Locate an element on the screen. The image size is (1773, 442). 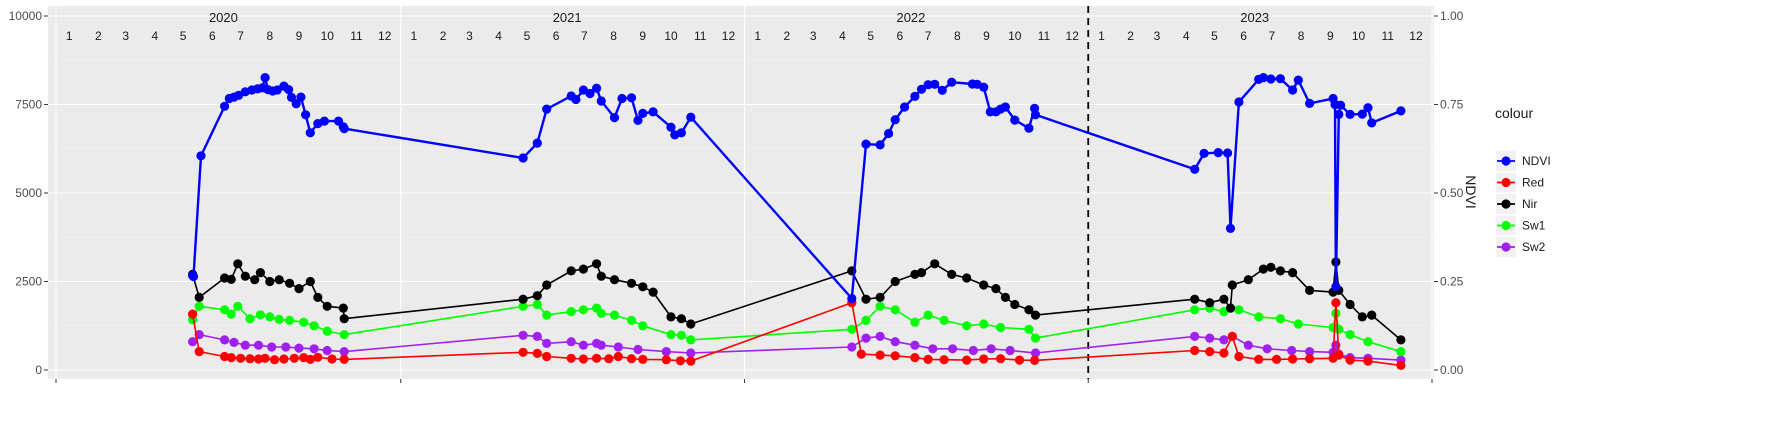
series-red is located at coordinates (797, 334).